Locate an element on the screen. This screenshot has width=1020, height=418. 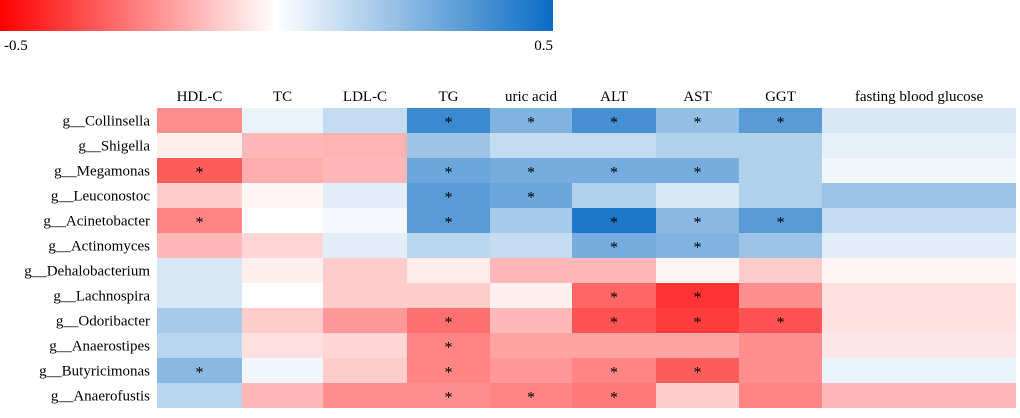
column-label: HDL-C is located at coordinates (200, 97).